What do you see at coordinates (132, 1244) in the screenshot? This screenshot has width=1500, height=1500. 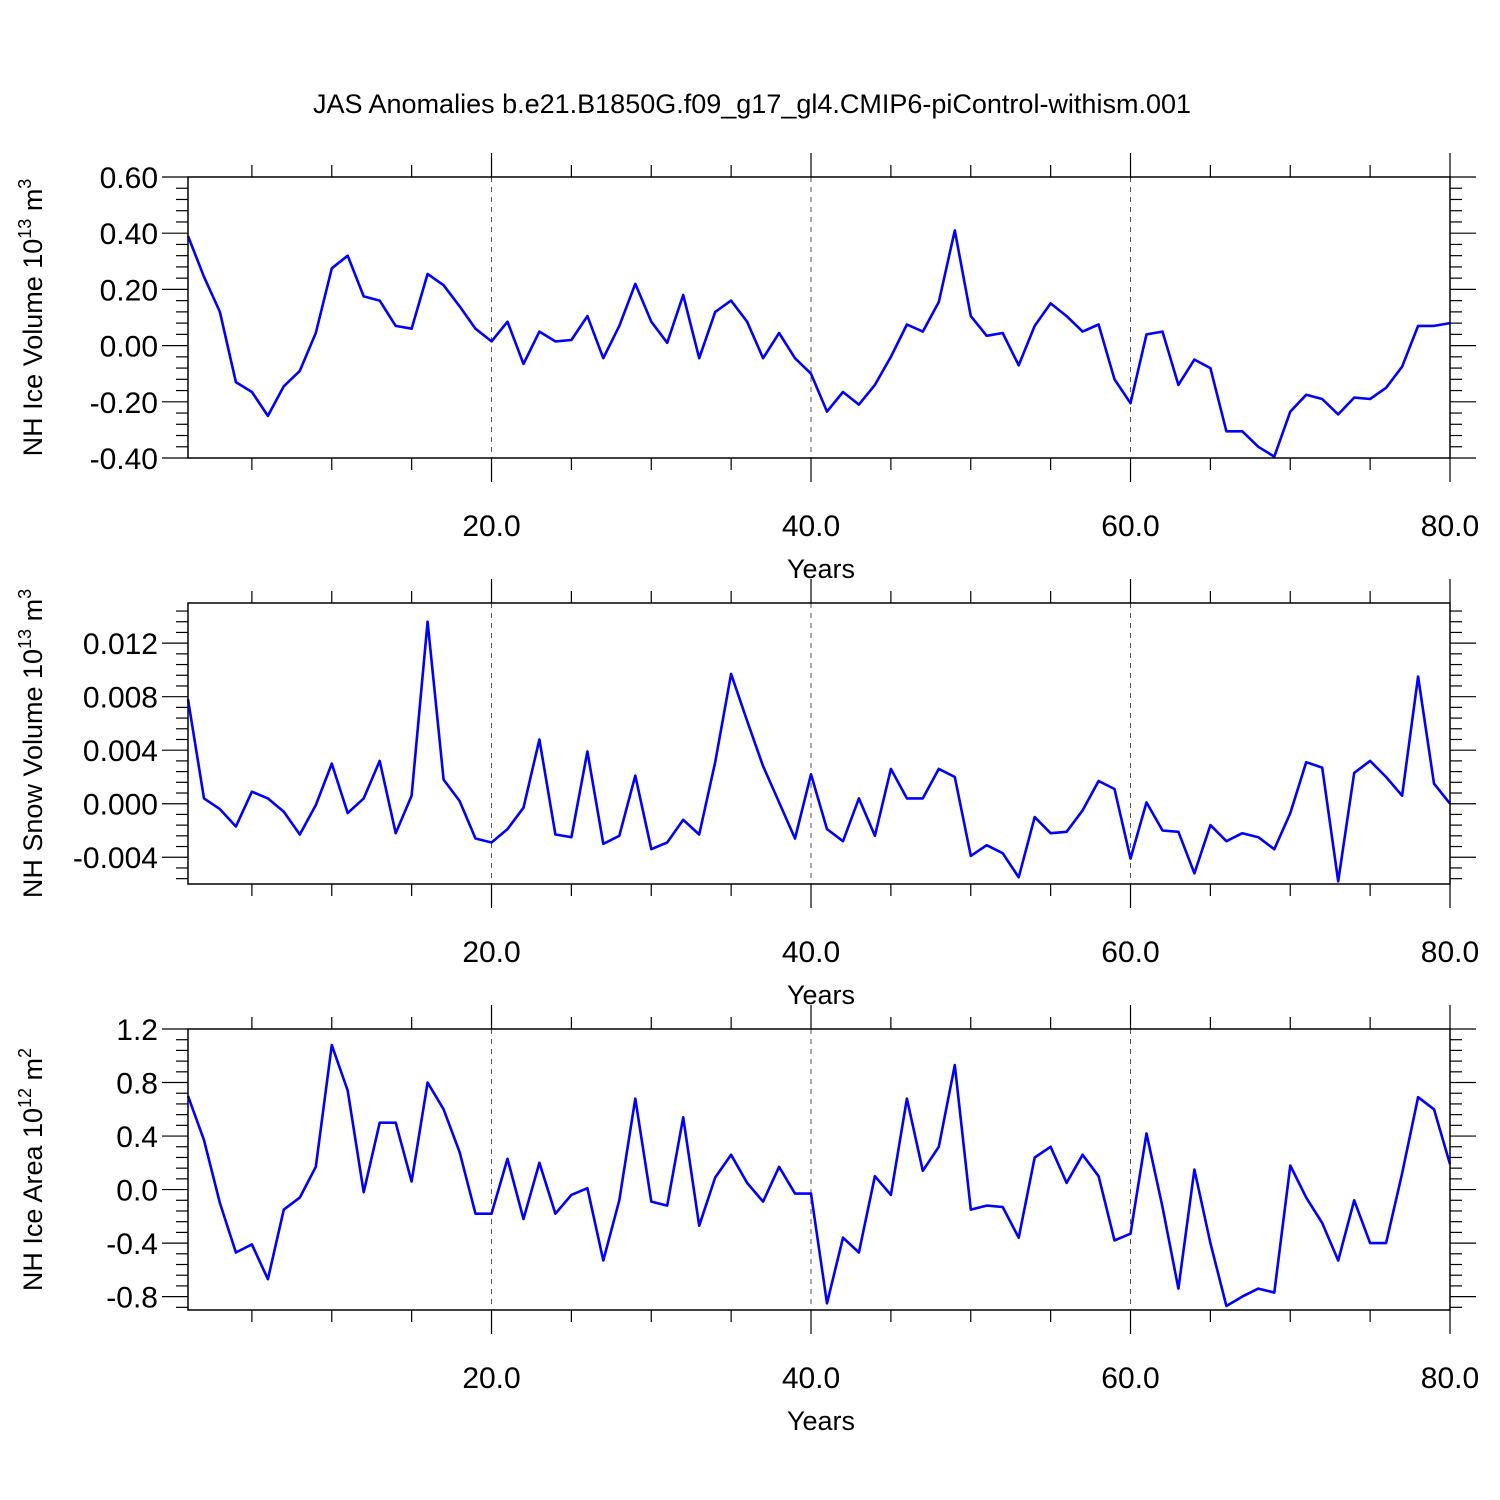 I see `y-tick-label: -0.4` at bounding box center [132, 1244].